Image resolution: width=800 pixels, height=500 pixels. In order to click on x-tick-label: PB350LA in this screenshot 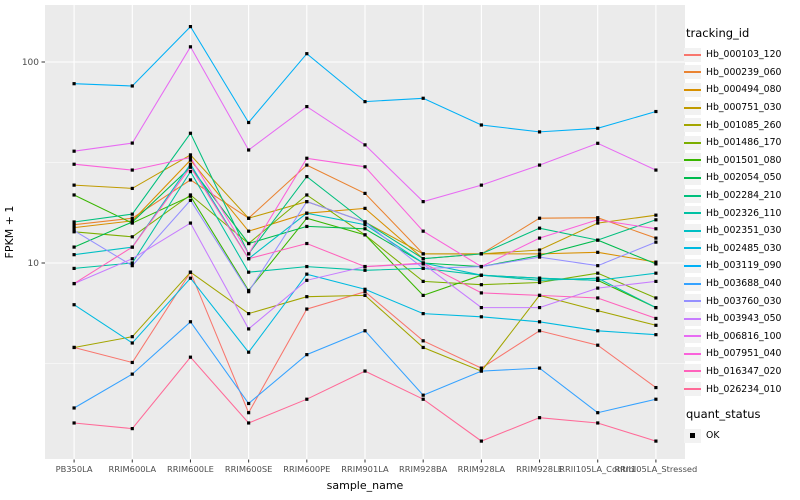, I will do `click(74, 469)`.